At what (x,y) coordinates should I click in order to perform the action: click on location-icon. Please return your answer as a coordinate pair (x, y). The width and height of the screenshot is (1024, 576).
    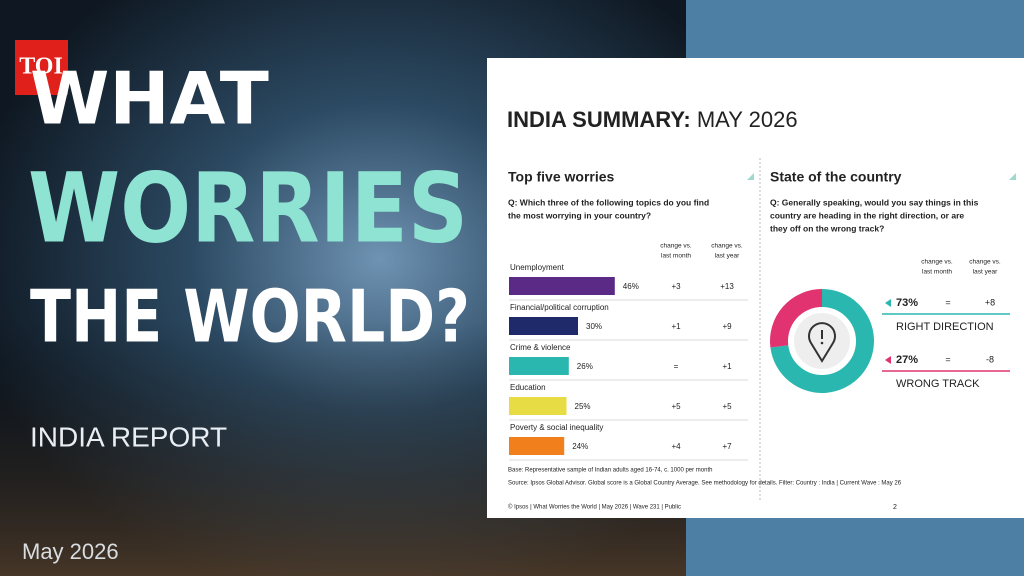
    Looking at the image, I should click on (822, 342).